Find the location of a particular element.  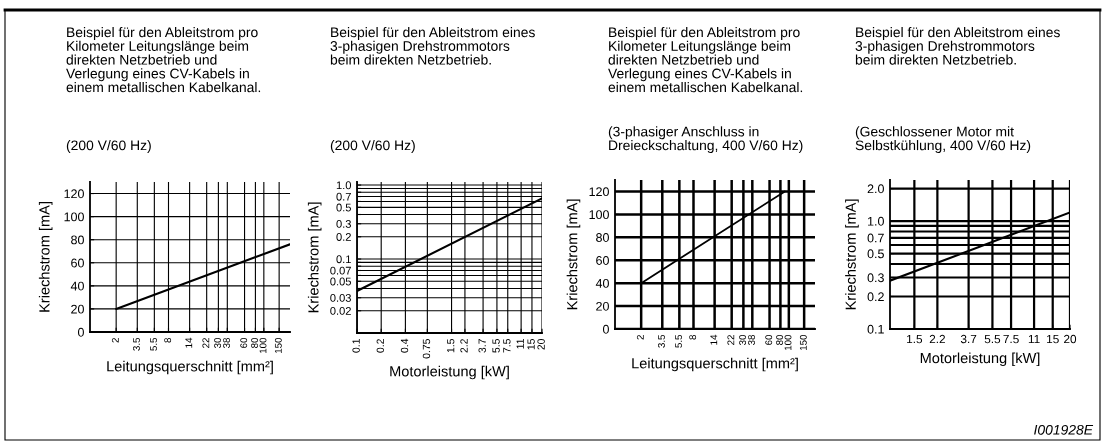

y-tick-label: 0.07 is located at coordinates (340, 270).